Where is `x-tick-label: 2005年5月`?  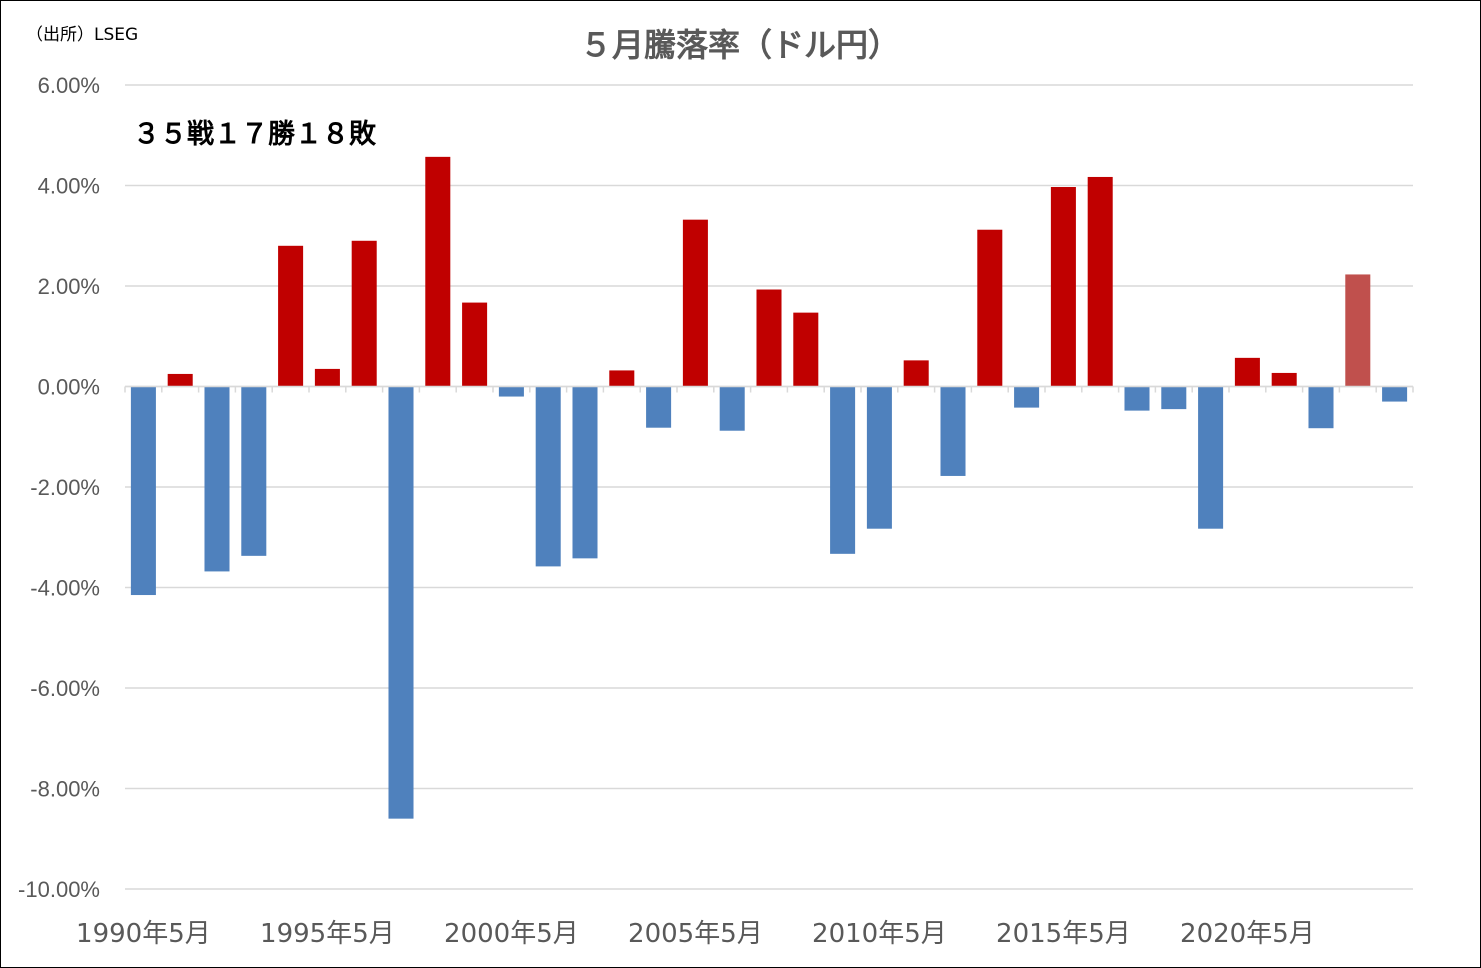 x-tick-label: 2005年5月 is located at coordinates (695, 934).